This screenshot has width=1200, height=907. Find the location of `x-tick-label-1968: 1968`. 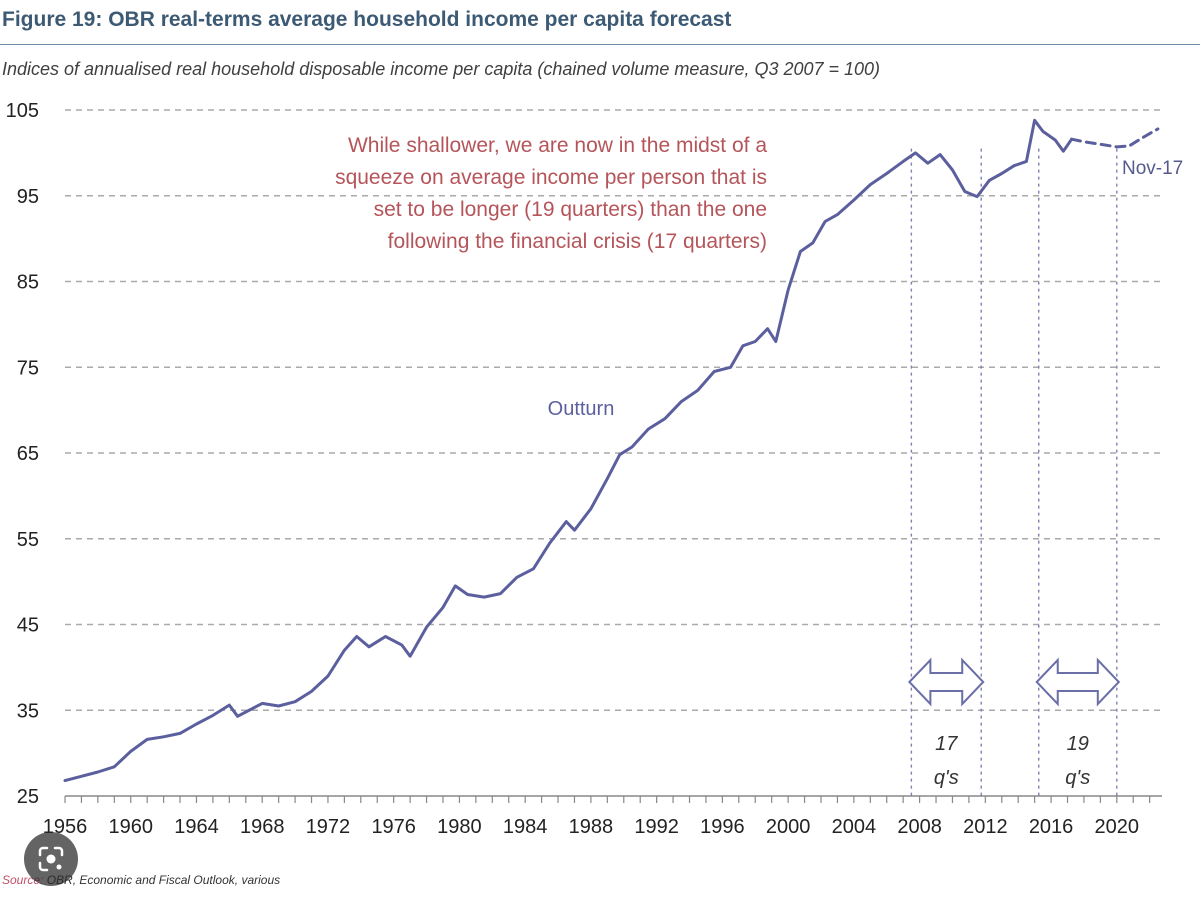

x-tick-label-1968: 1968 is located at coordinates (262, 827).